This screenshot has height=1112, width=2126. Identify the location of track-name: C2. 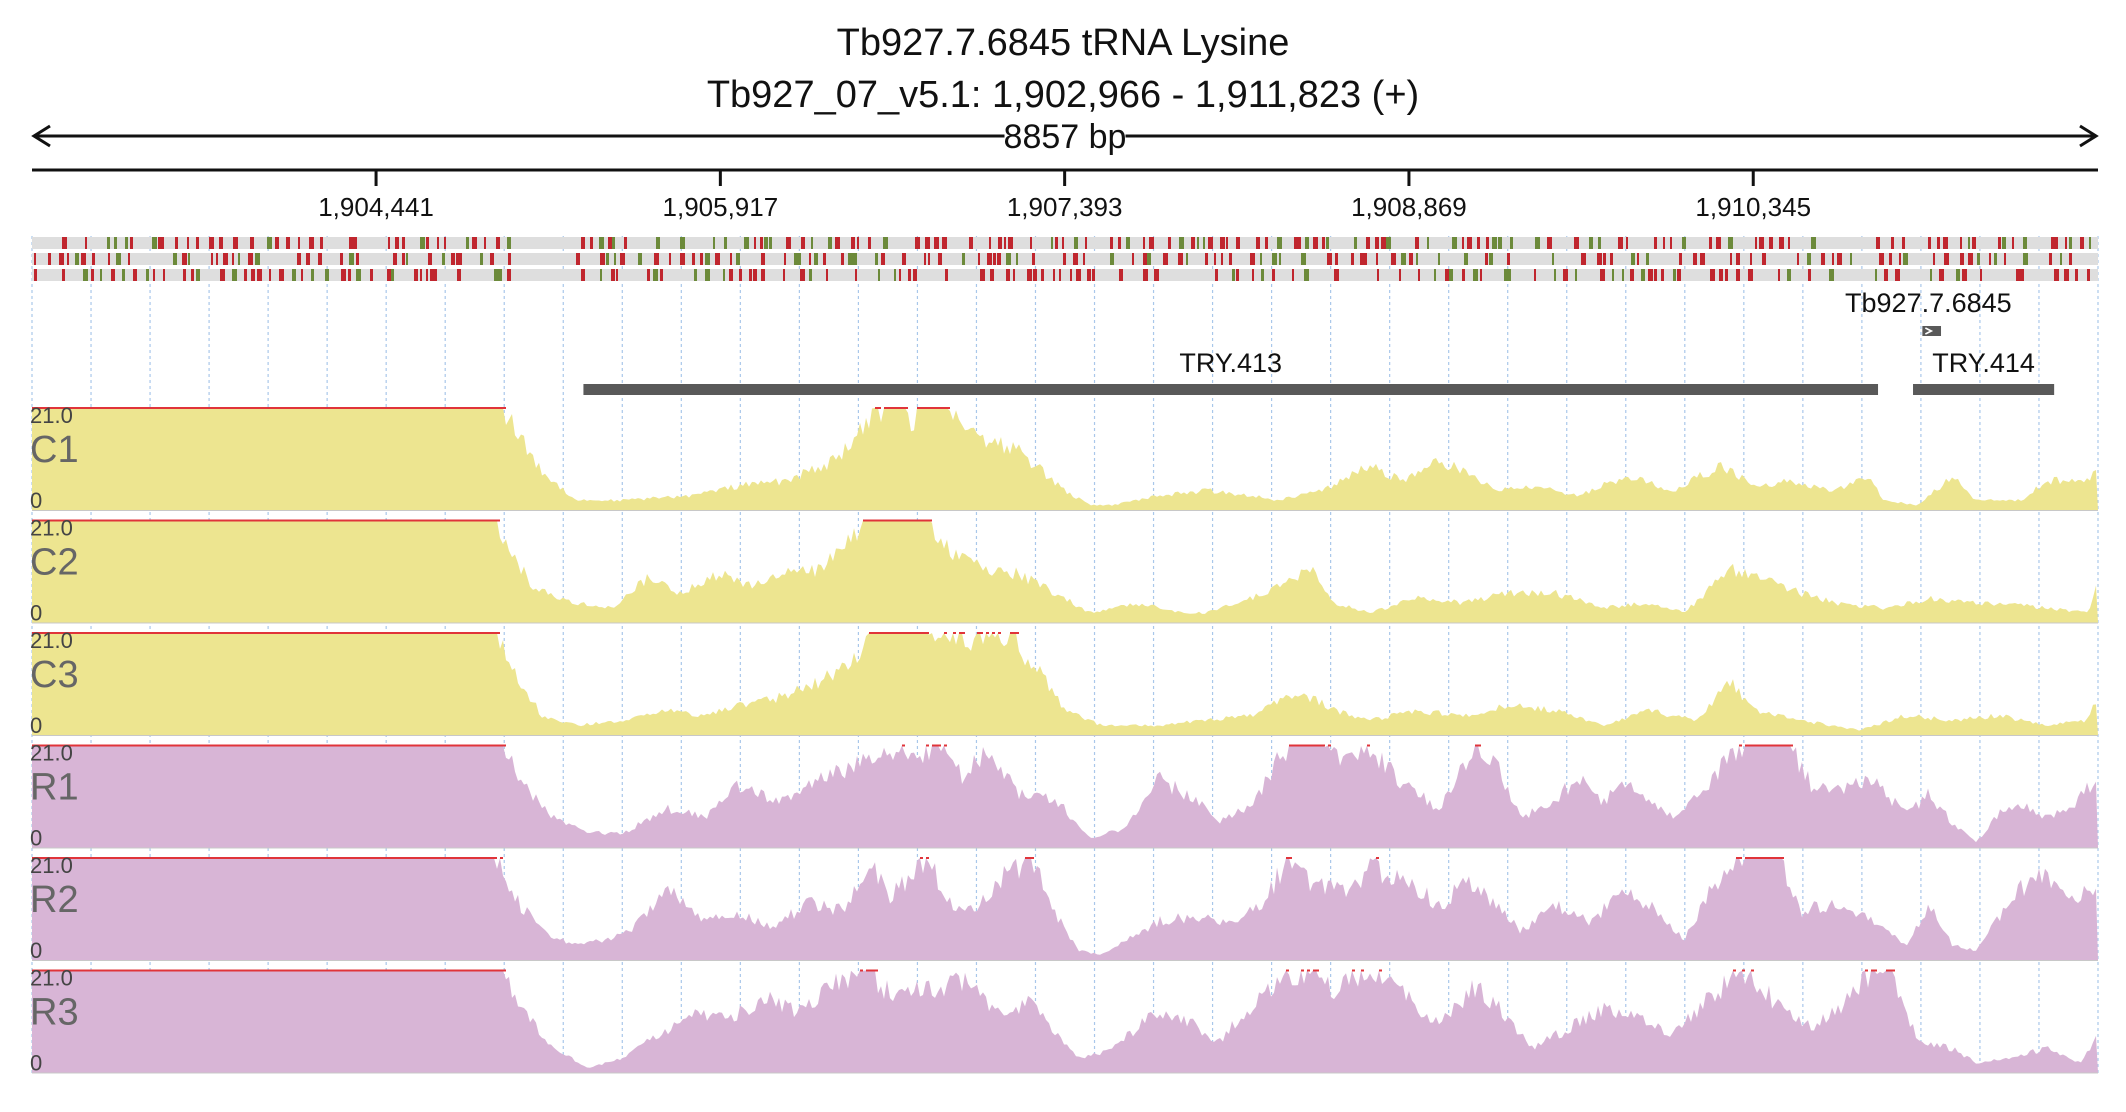
(54, 563).